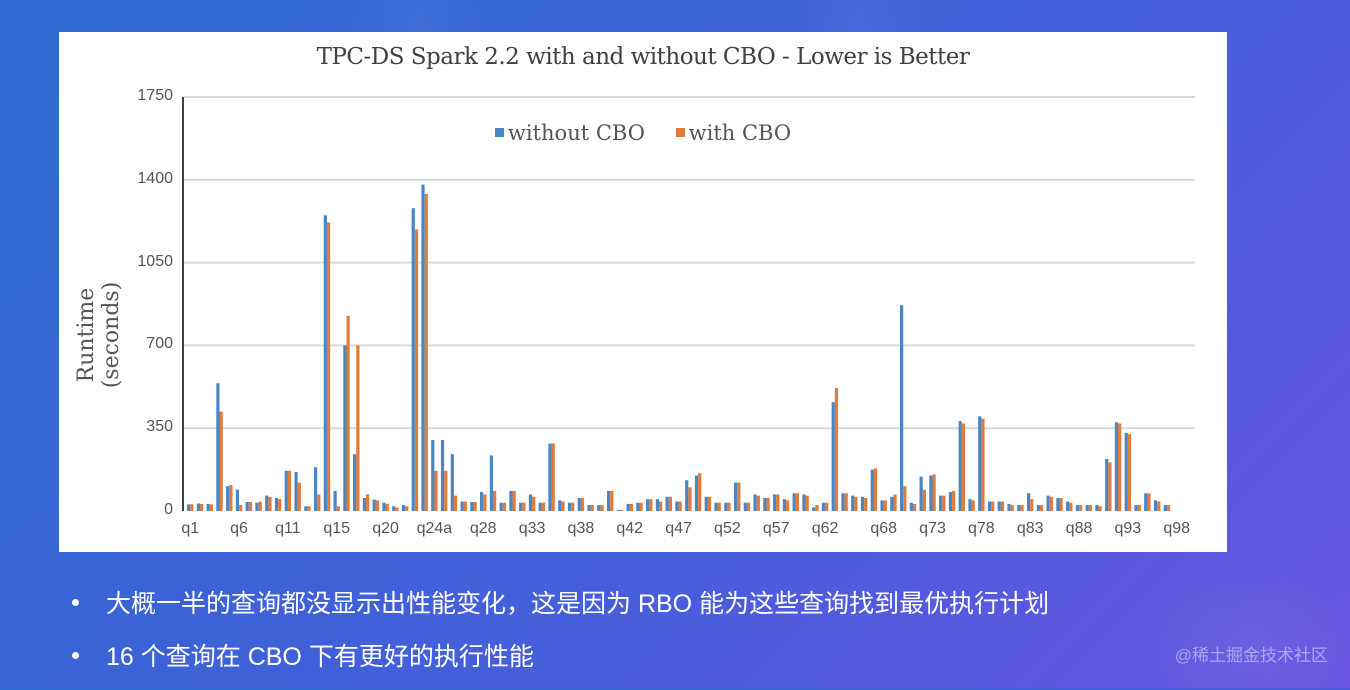 The width and height of the screenshot is (1350, 690). I want to click on bar-without-cbo-q58, so click(784, 505).